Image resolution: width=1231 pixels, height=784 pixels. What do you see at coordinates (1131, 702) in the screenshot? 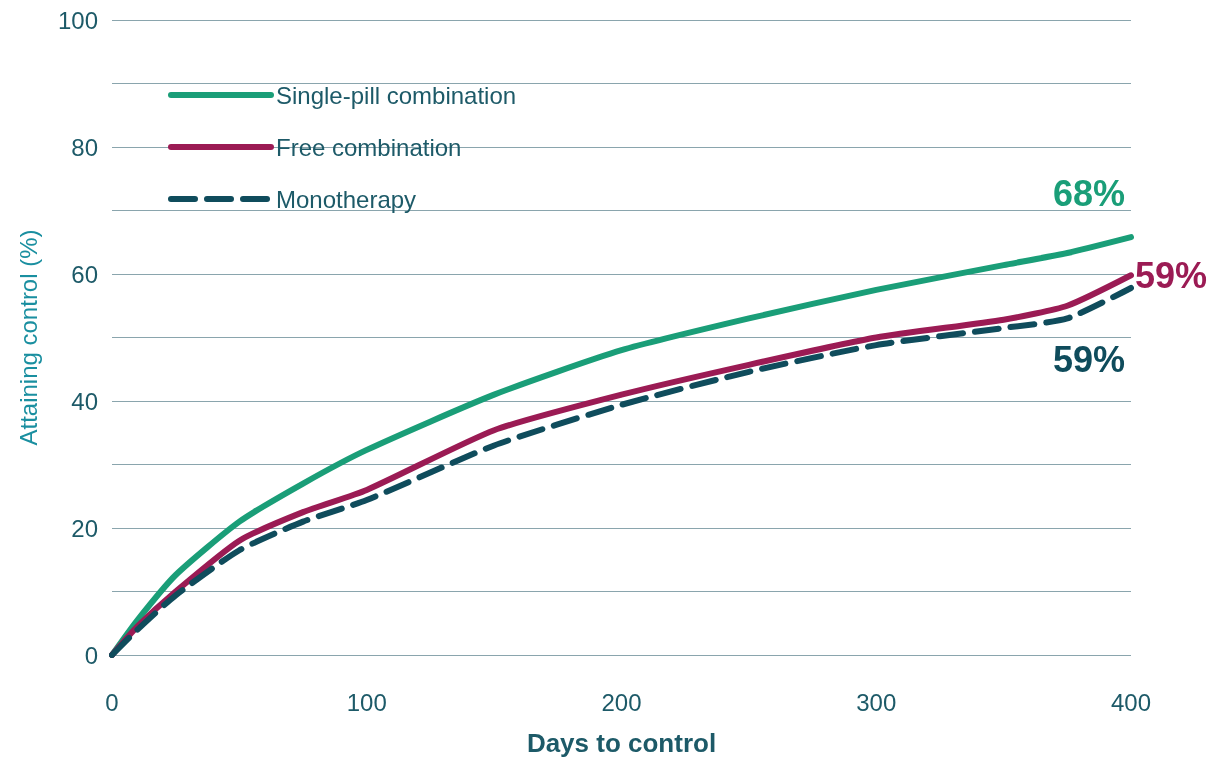
I see `x-tick-label: 400` at bounding box center [1131, 702].